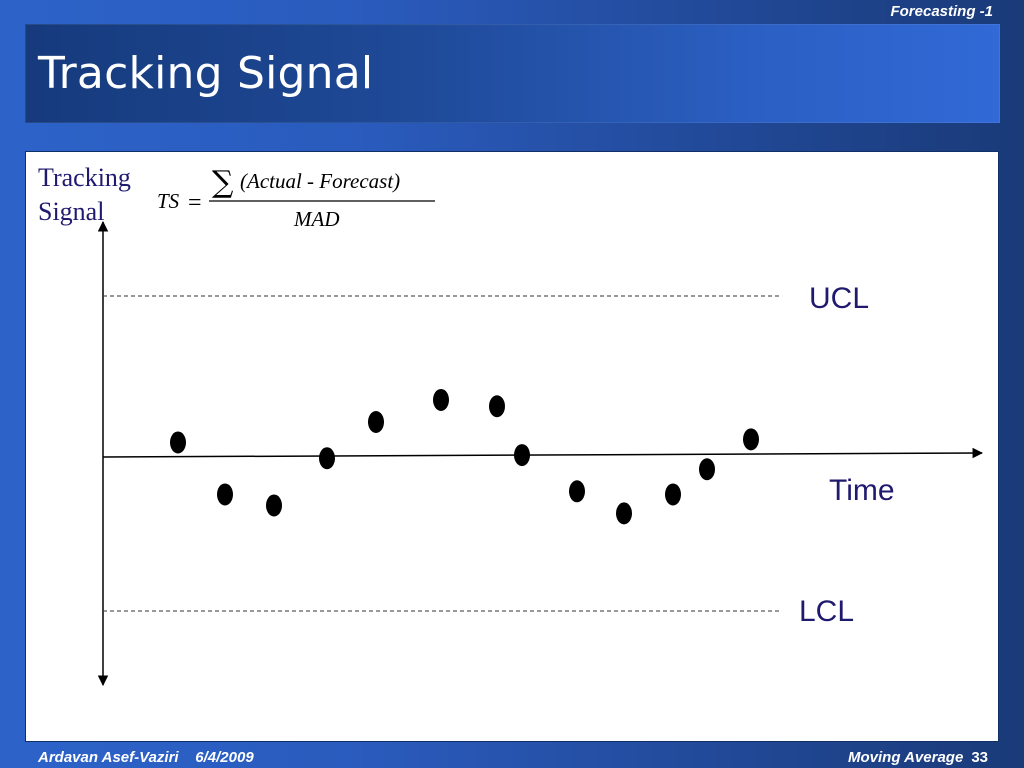 Image resolution: width=1024 pixels, height=768 pixels. I want to click on formula-numerator: (Actual - Forecast), so click(320, 181).